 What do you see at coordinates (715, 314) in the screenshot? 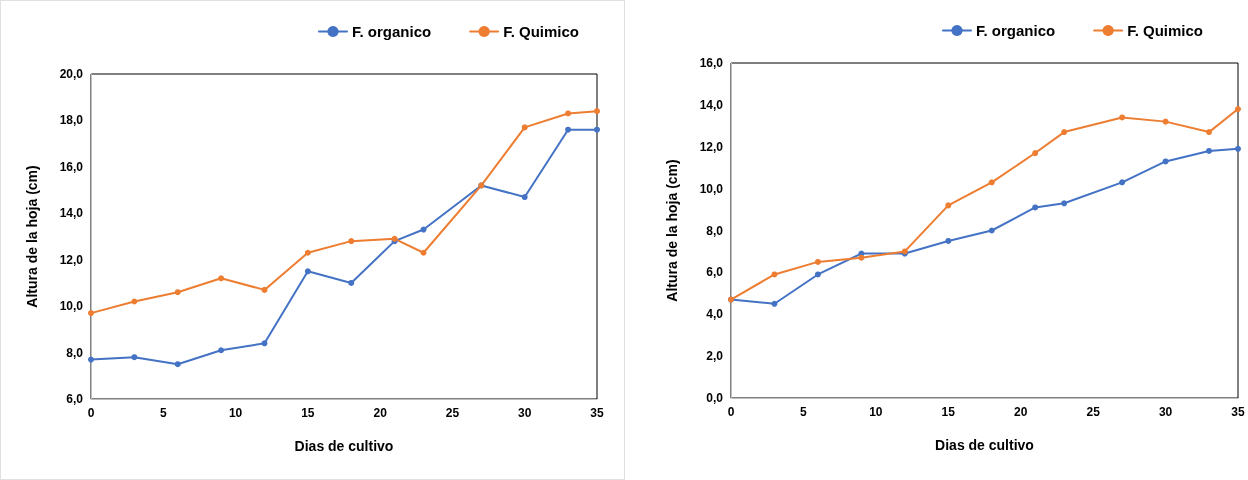
I see `y-tick-label: 4,0` at bounding box center [715, 314].